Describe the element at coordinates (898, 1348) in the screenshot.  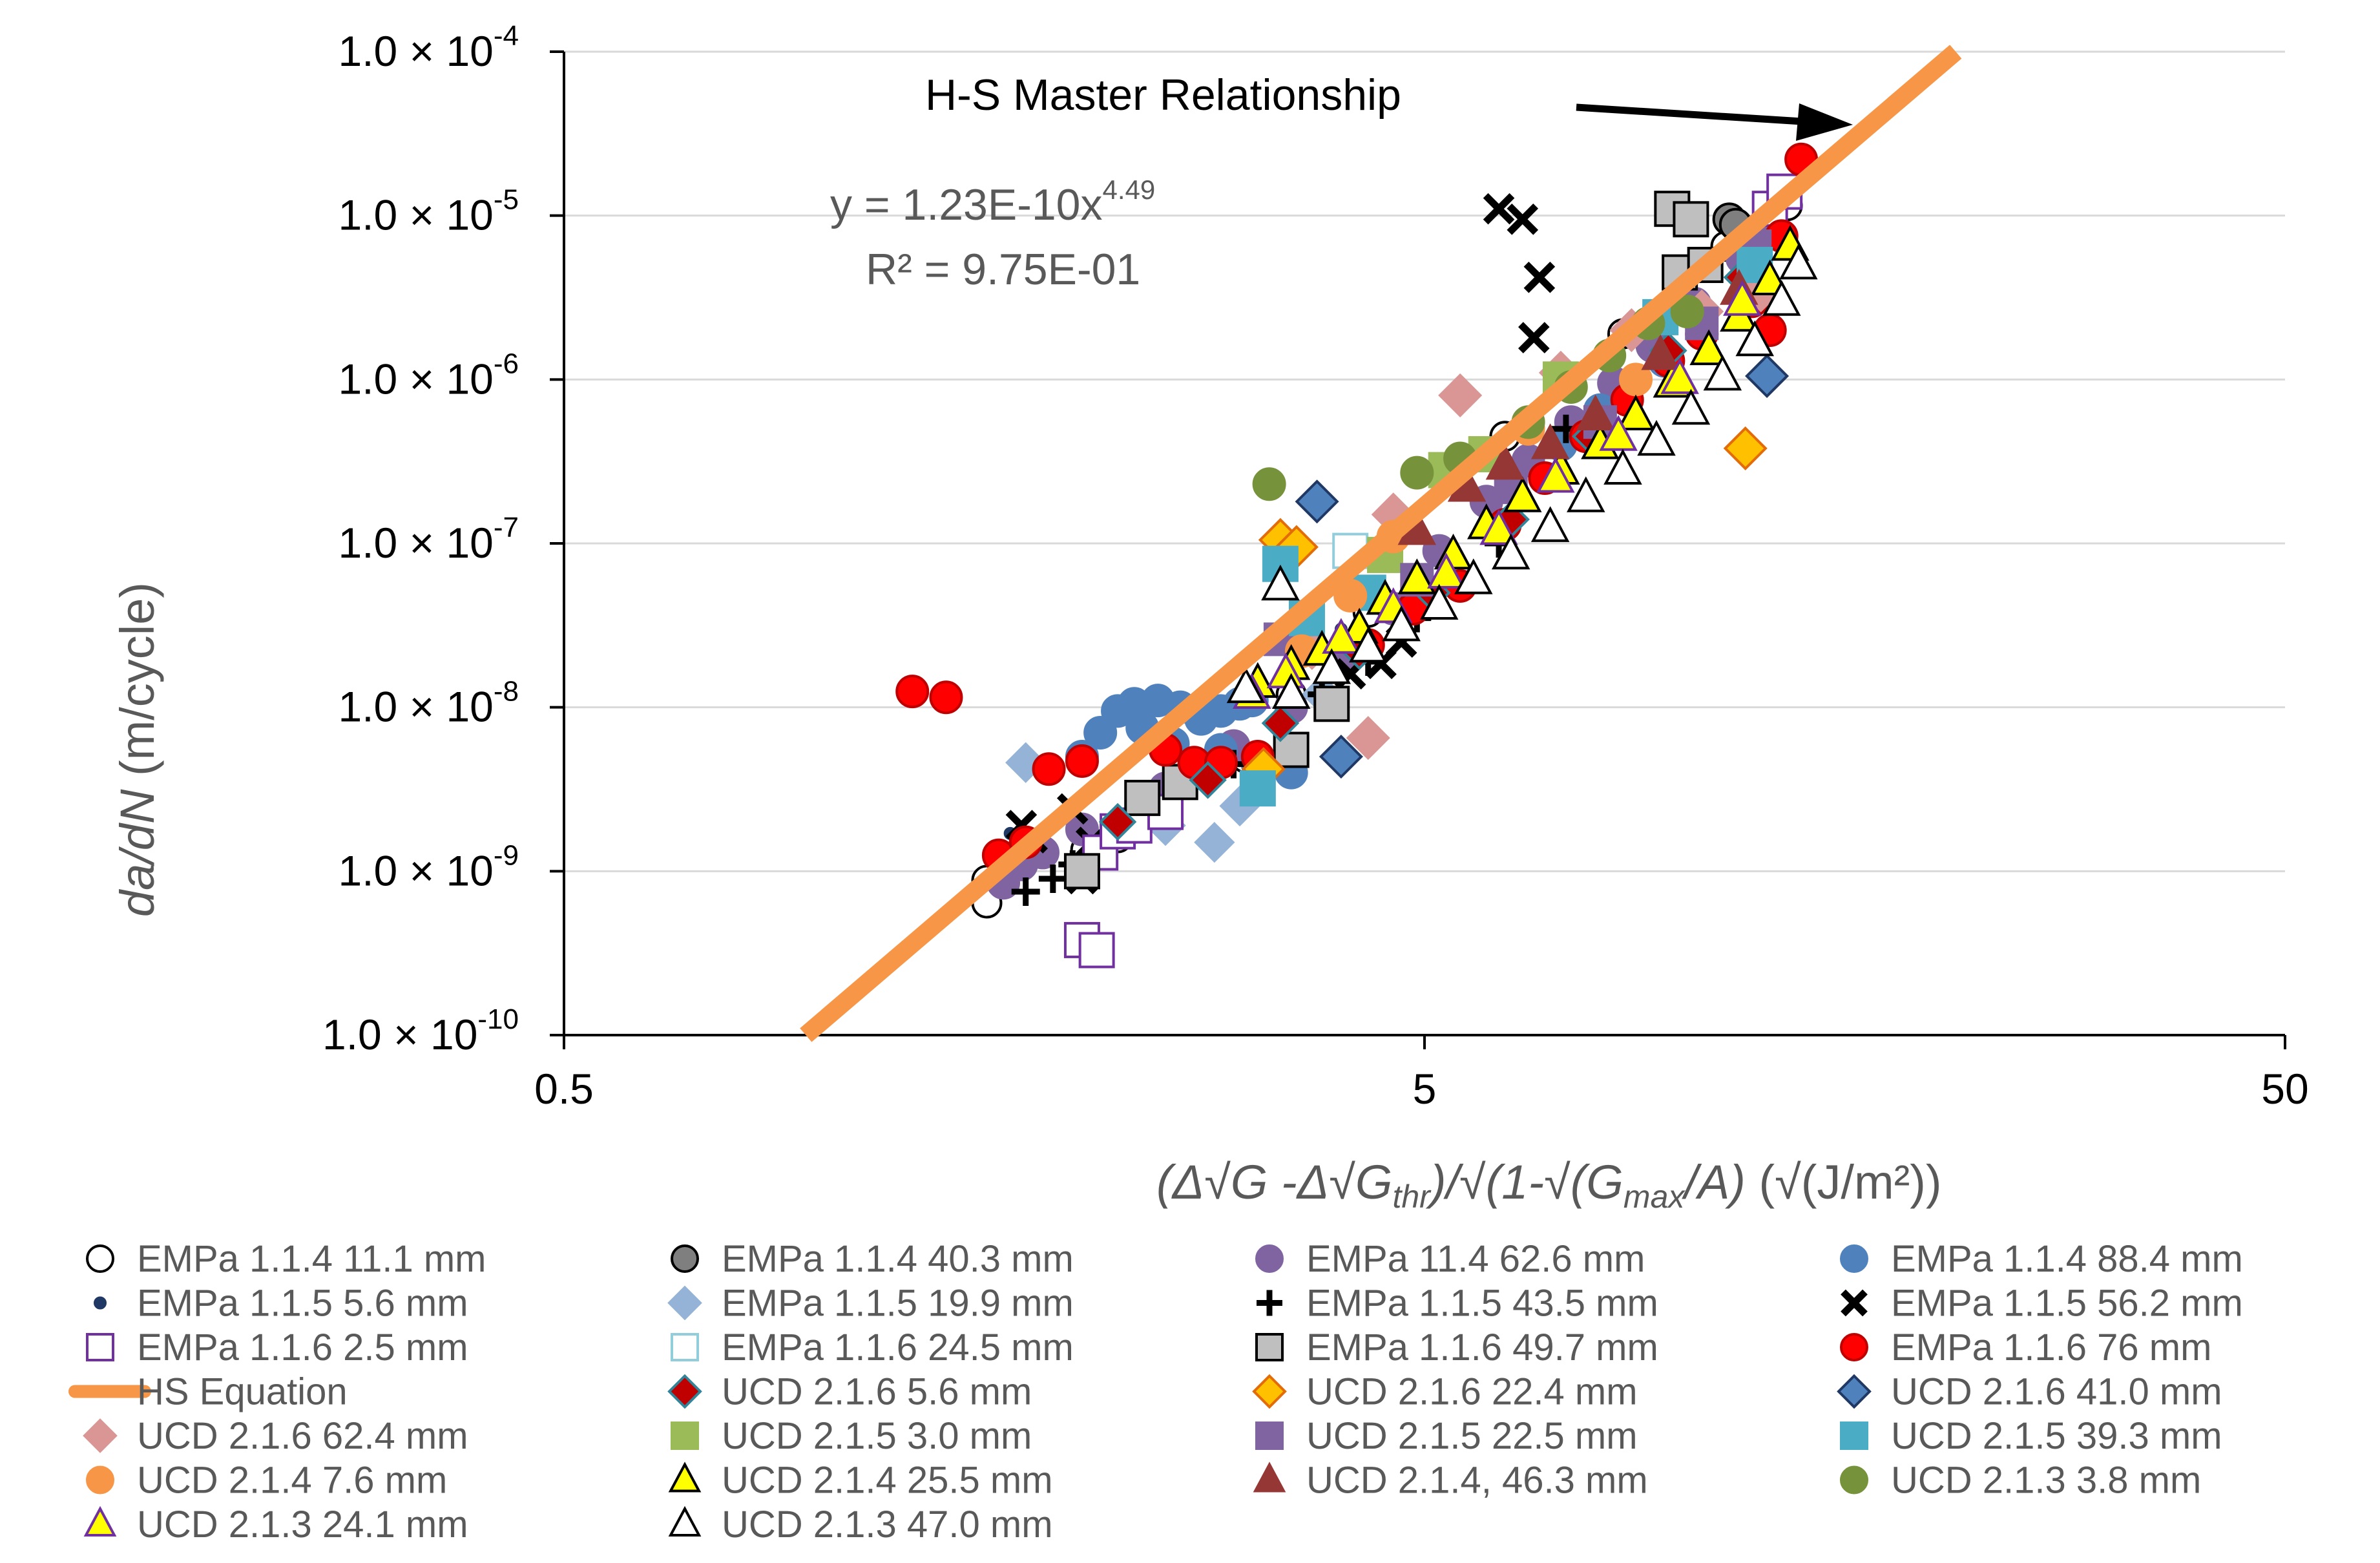
I see `legend-label: EMPa 1.1.6 24.5 mm` at that location.